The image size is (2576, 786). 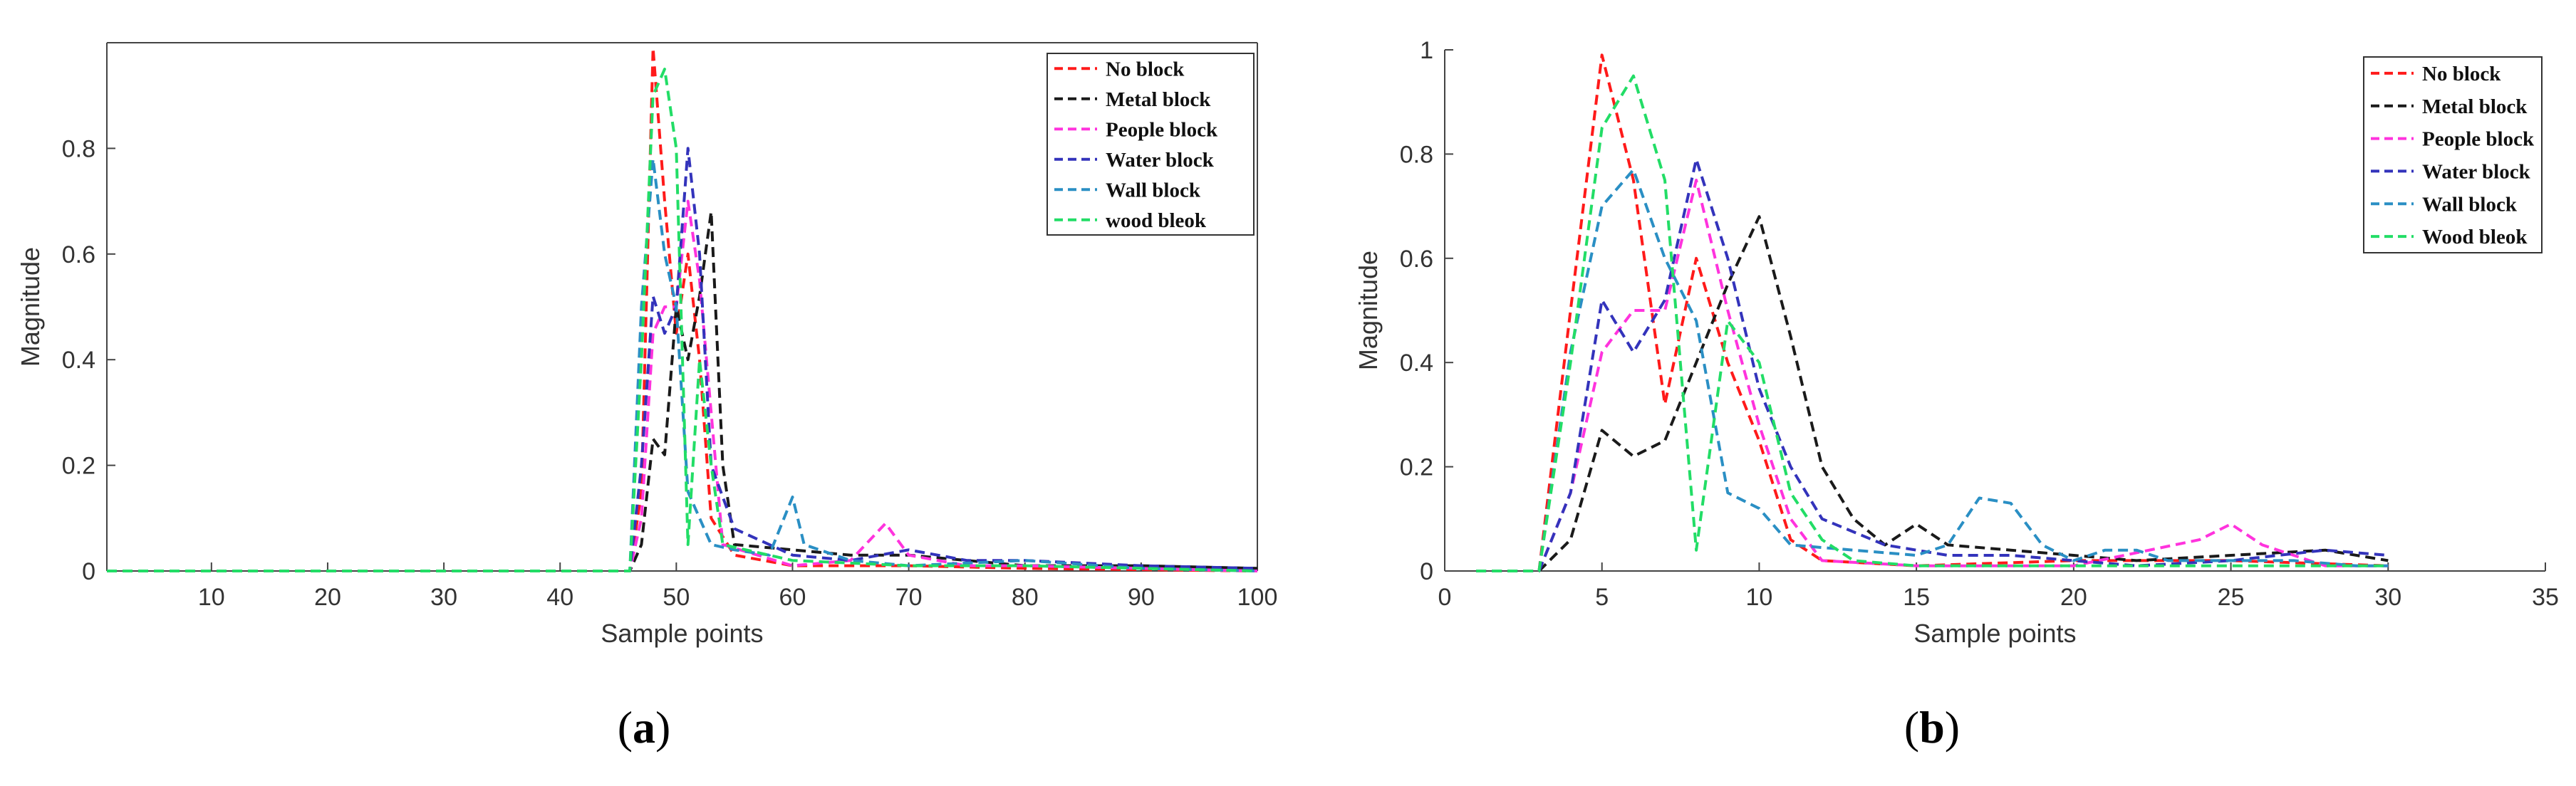 What do you see at coordinates (327, 597) in the screenshot?
I see `x-tick-label-a: 20` at bounding box center [327, 597].